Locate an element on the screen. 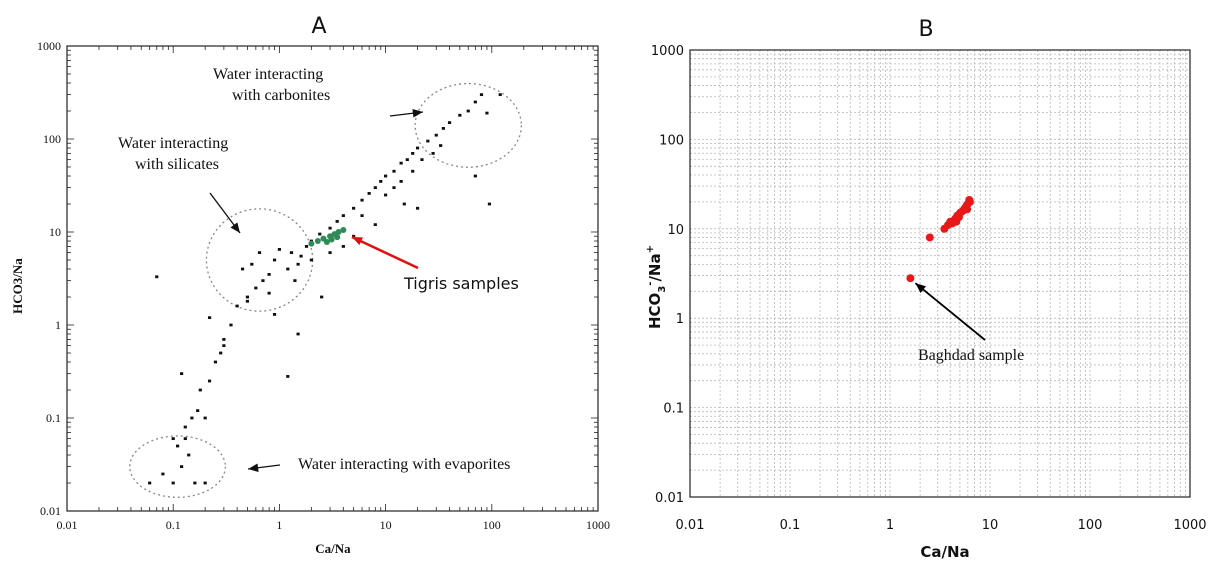  annotation-silicates-line2: with silicates is located at coordinates (177, 164).